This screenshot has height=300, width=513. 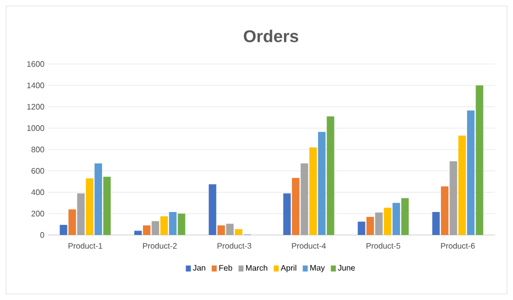 What do you see at coordinates (235, 245) in the screenshot?
I see `x-tick-label: Product-3` at bounding box center [235, 245].